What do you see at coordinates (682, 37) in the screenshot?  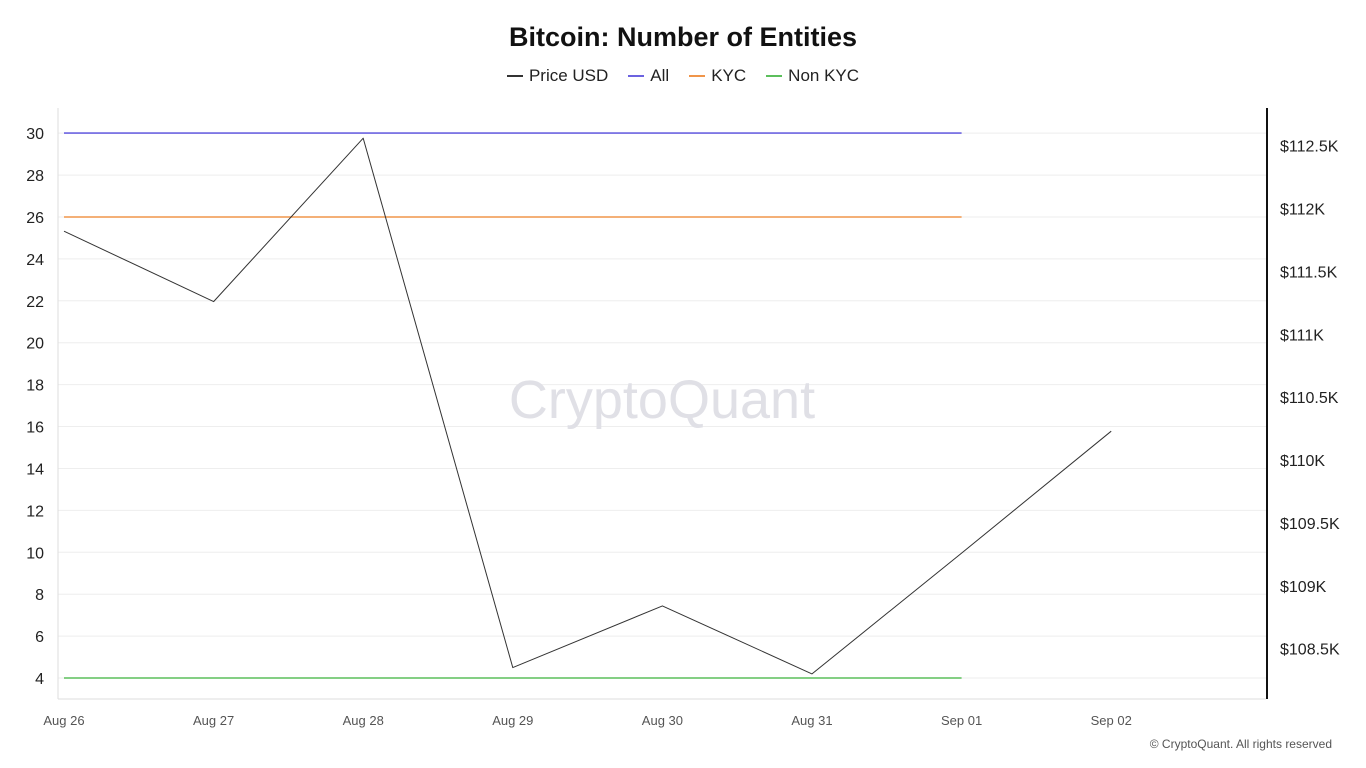 I see `chart-title: Bitcoin: Number of Entities` at bounding box center [682, 37].